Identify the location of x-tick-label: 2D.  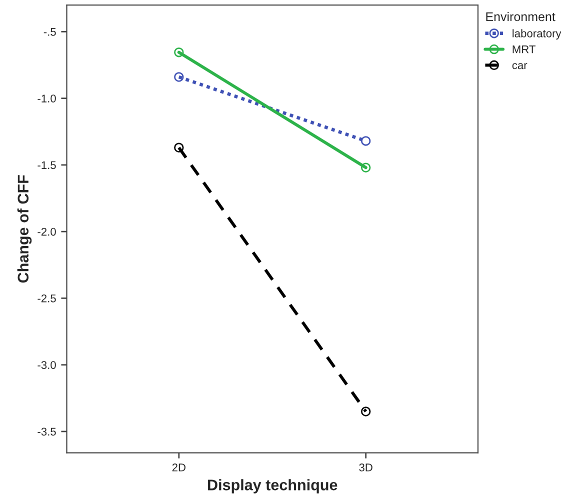
(179, 468).